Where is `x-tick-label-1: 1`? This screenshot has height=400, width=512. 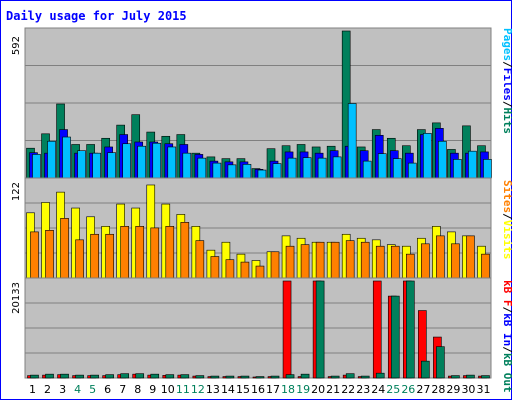 x-tick-label-1: 1 is located at coordinates (32, 389).